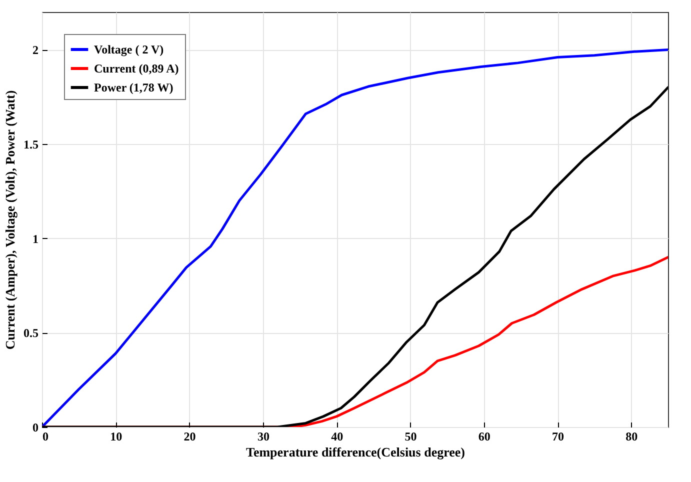  I want to click on x-tick-label: 20, so click(190, 437).